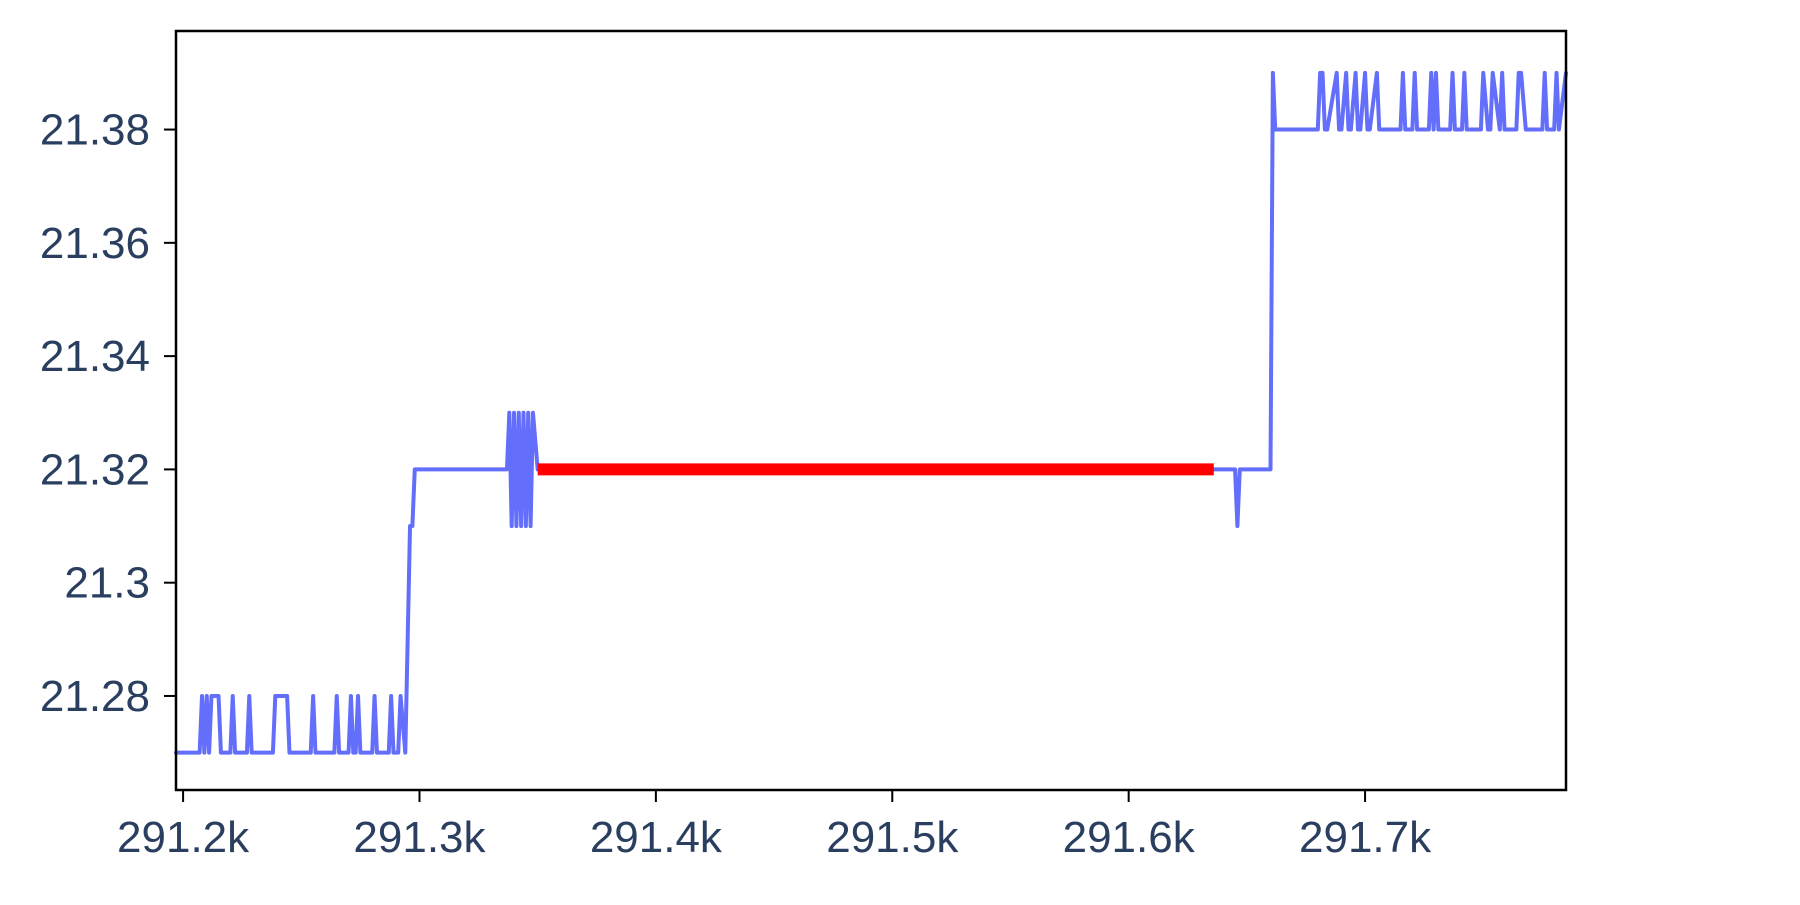 This screenshot has height=905, width=1800. What do you see at coordinates (419, 837) in the screenshot?
I see `x-tick-label: 291.3k` at bounding box center [419, 837].